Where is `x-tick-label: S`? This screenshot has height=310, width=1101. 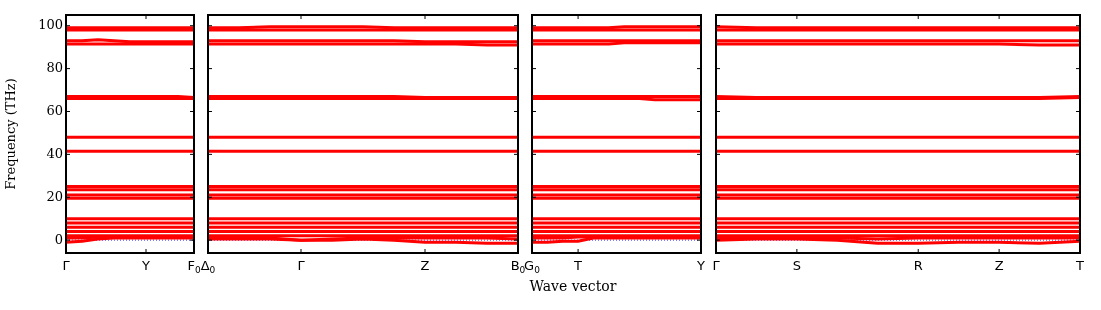
x-tick-label: S is located at coordinates (797, 265).